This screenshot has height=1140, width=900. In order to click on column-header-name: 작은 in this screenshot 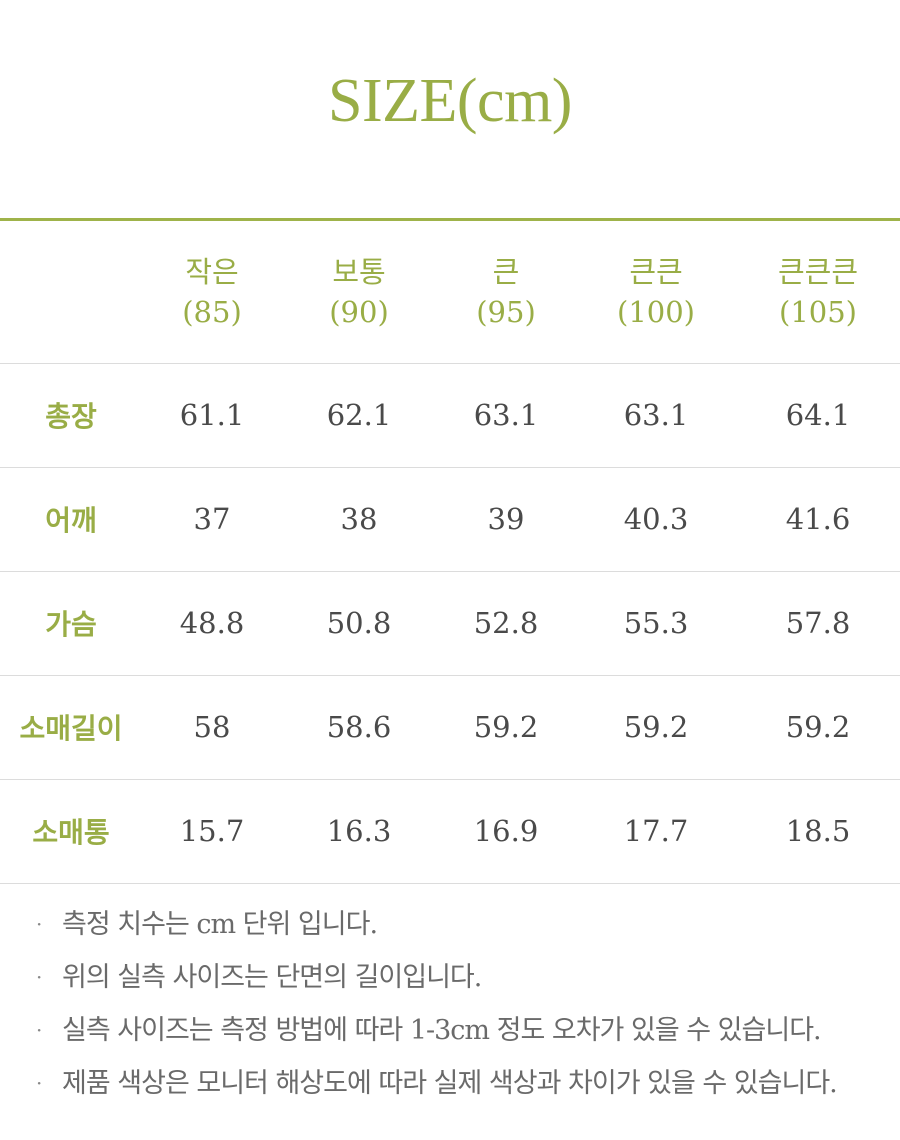, I will do `click(212, 271)`.